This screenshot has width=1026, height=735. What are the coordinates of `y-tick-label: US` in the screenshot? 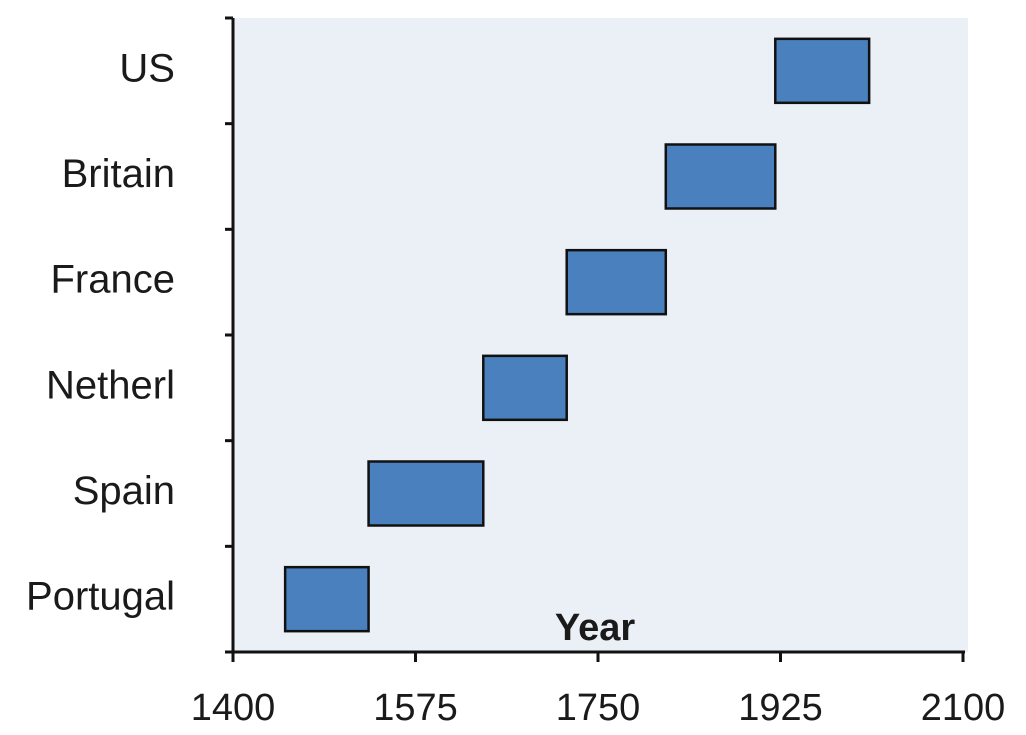 It's located at (147, 68).